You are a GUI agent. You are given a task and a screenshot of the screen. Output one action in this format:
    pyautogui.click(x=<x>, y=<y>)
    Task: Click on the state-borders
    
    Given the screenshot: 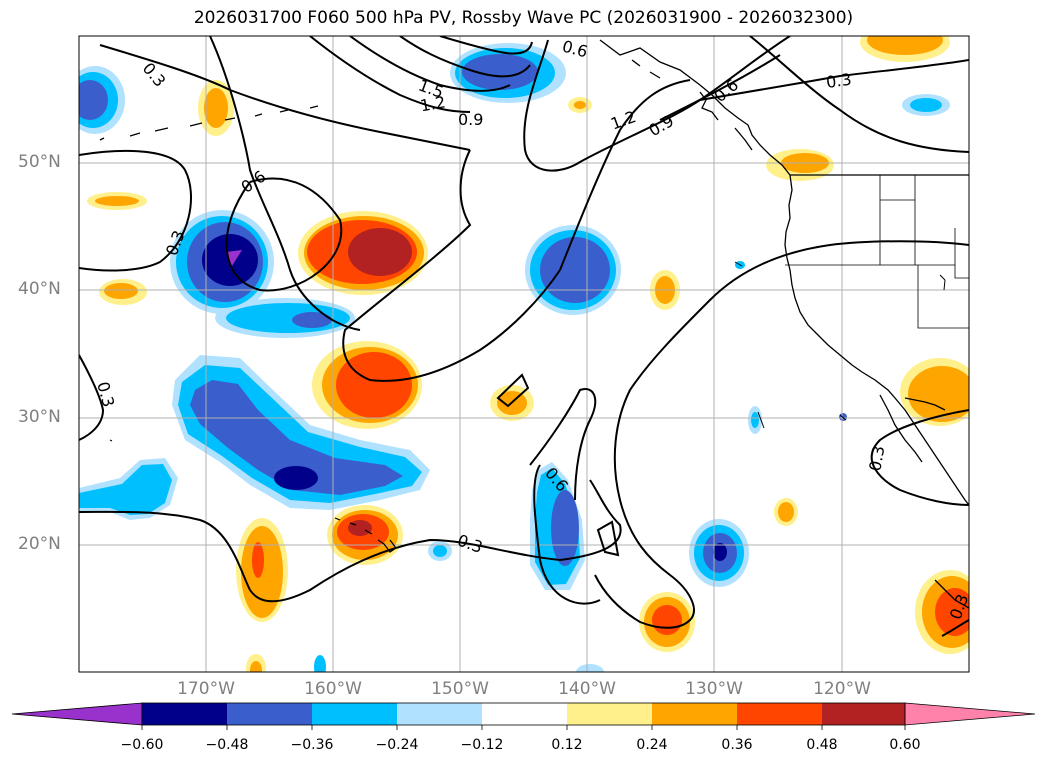 What is the action you would take?
    pyautogui.click(x=877, y=252)
    